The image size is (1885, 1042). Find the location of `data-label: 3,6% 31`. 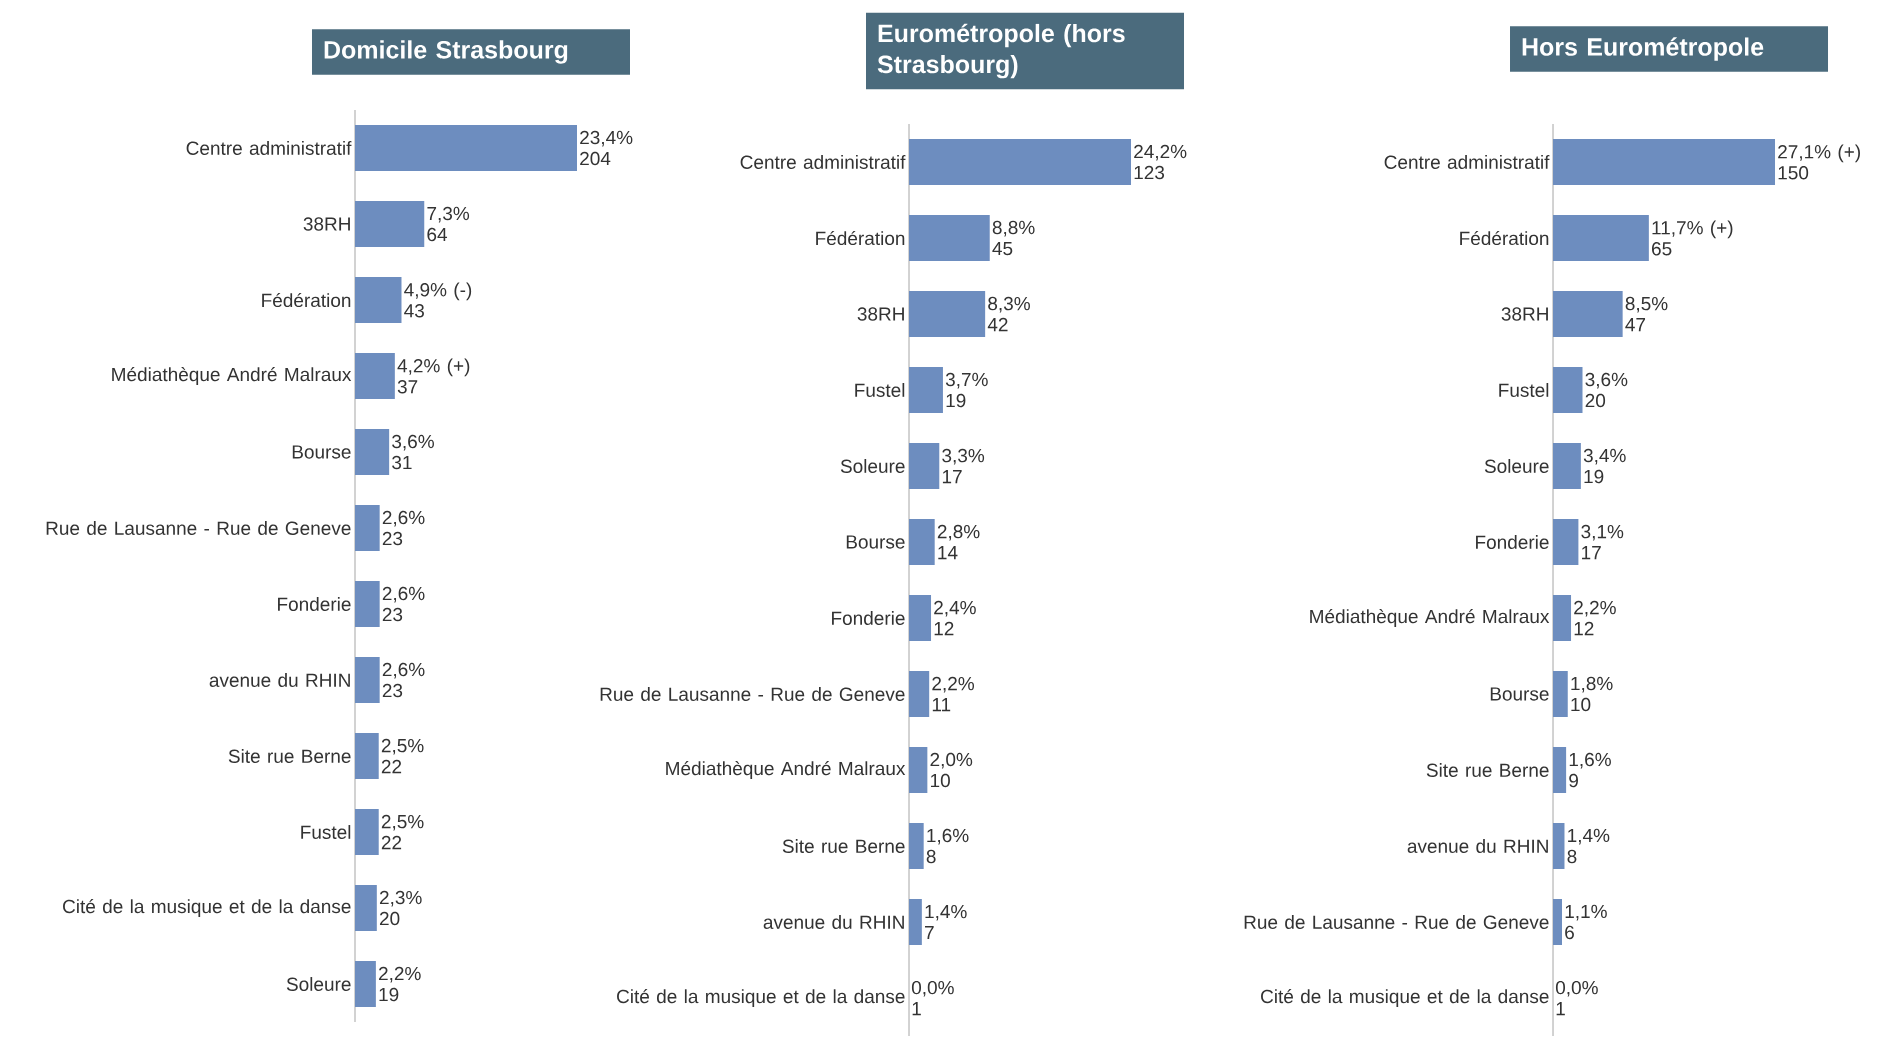

data-label: 3,6% 31 is located at coordinates (413, 452).